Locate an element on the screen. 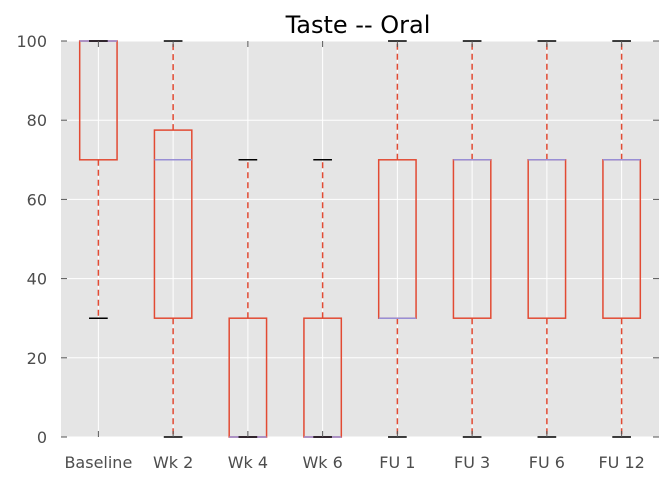 This screenshot has height=483, width=668. box-body is located at coordinates (173, 224).